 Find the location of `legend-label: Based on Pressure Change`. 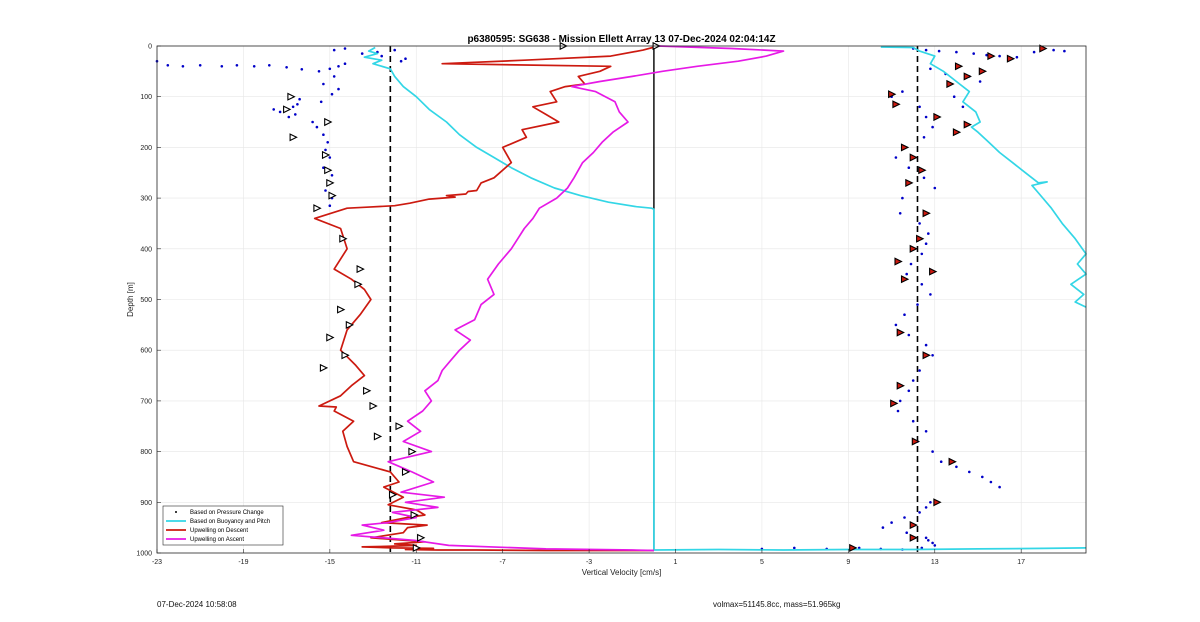

legend-label: Based on Pressure Change is located at coordinates (227, 513).